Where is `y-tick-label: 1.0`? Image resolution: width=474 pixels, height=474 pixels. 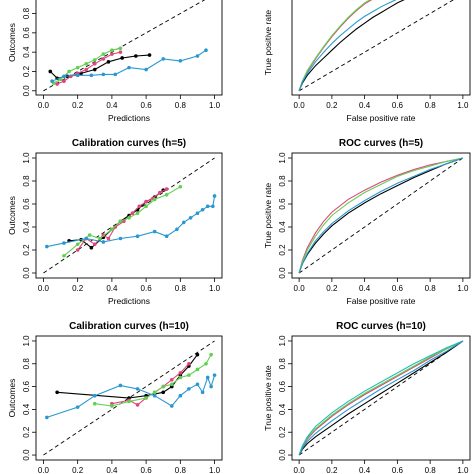 y-tick-label: 1.0 is located at coordinates (26, 341).